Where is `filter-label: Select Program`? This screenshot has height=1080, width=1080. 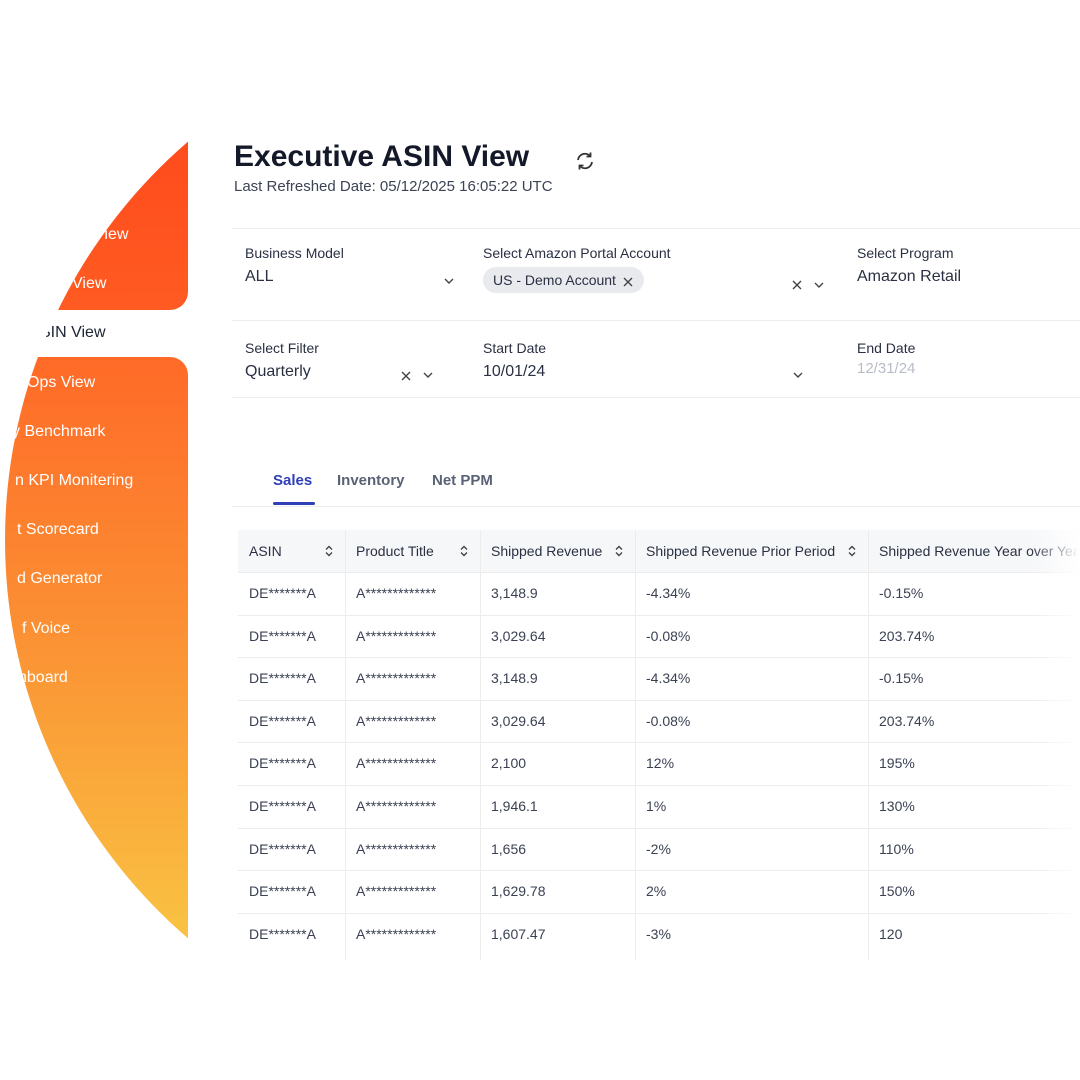 filter-label: Select Program is located at coordinates (905, 253).